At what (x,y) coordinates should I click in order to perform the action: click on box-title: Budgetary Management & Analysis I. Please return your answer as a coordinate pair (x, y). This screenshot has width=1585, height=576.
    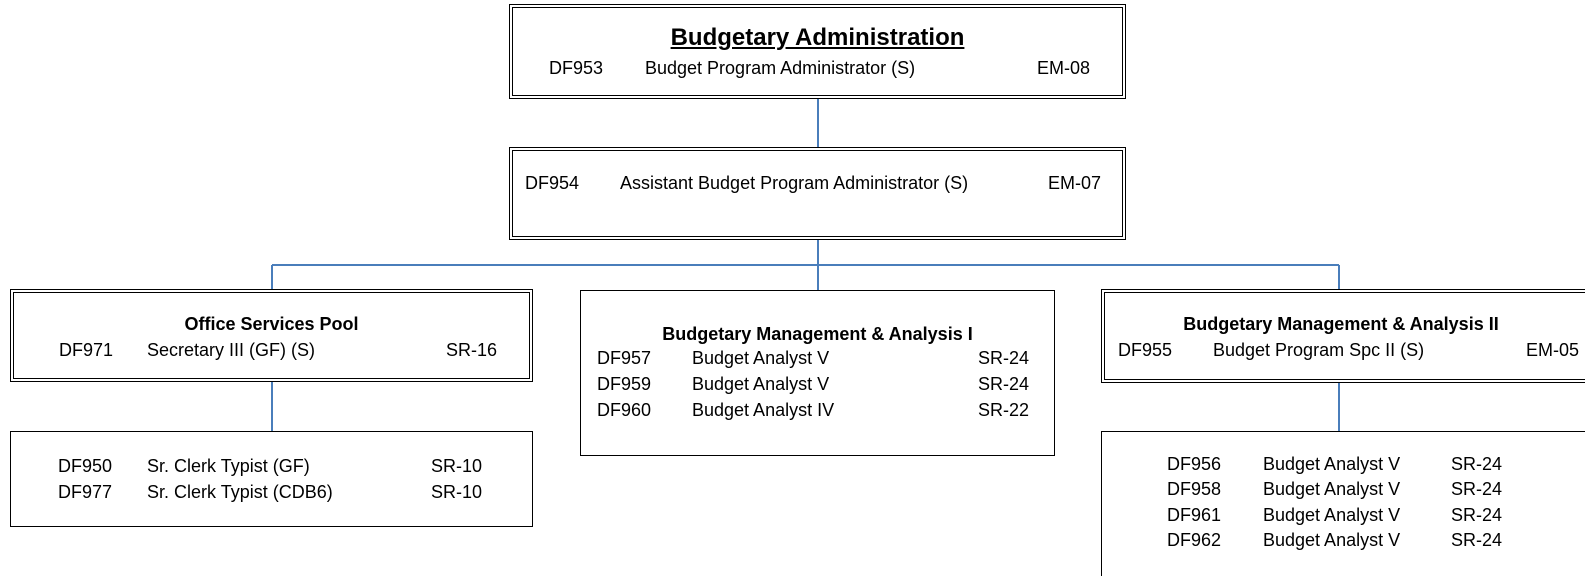
    Looking at the image, I should click on (817, 334).